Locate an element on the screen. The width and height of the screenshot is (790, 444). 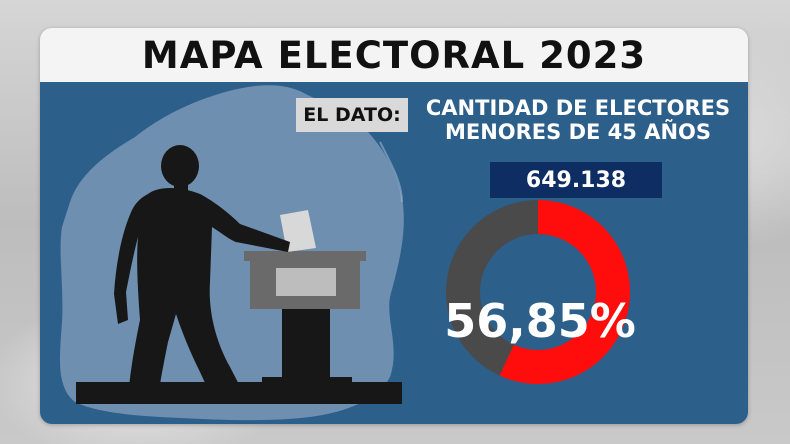
value-box: 649.138 is located at coordinates (576, 180).